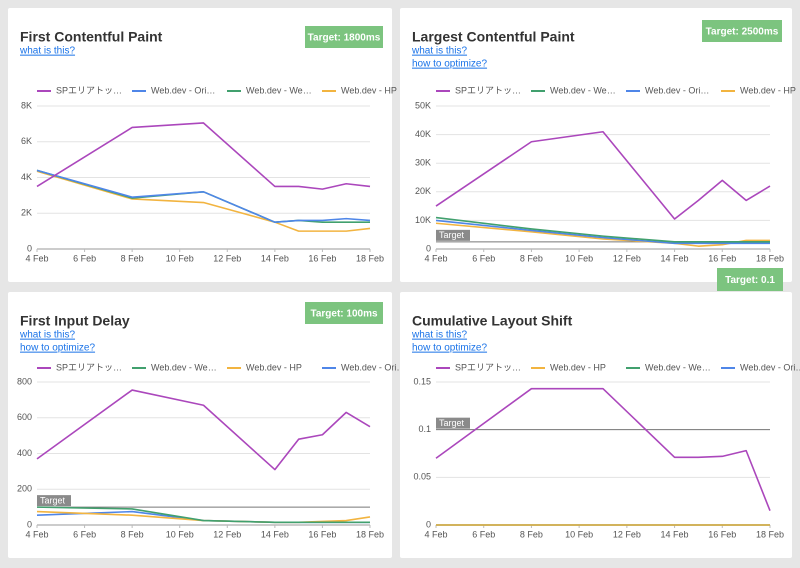  I want to click on y-tick-label: 8K, so click(26, 105).